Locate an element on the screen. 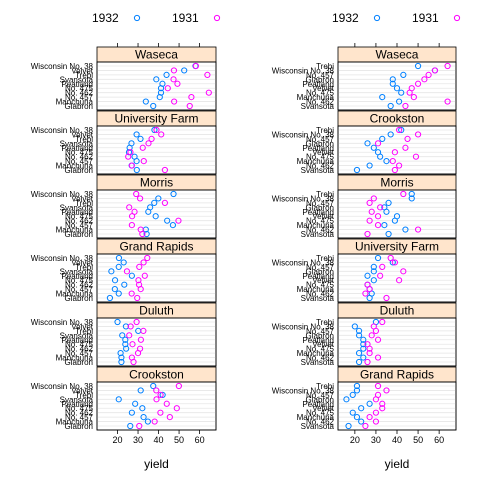 The image size is (480, 485). x-tick-label: 60 is located at coordinates (200, 440).